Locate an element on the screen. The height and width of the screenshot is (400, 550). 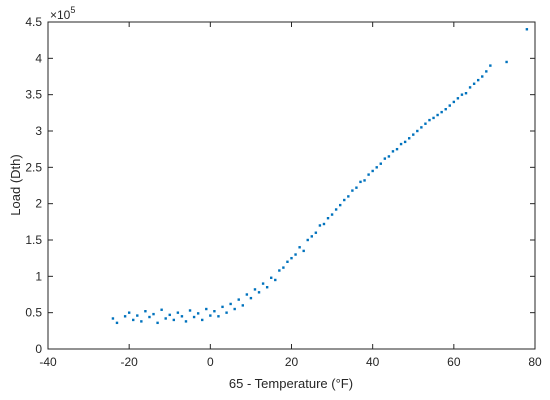
y-tick-label: 3 is located at coordinates (38, 131).